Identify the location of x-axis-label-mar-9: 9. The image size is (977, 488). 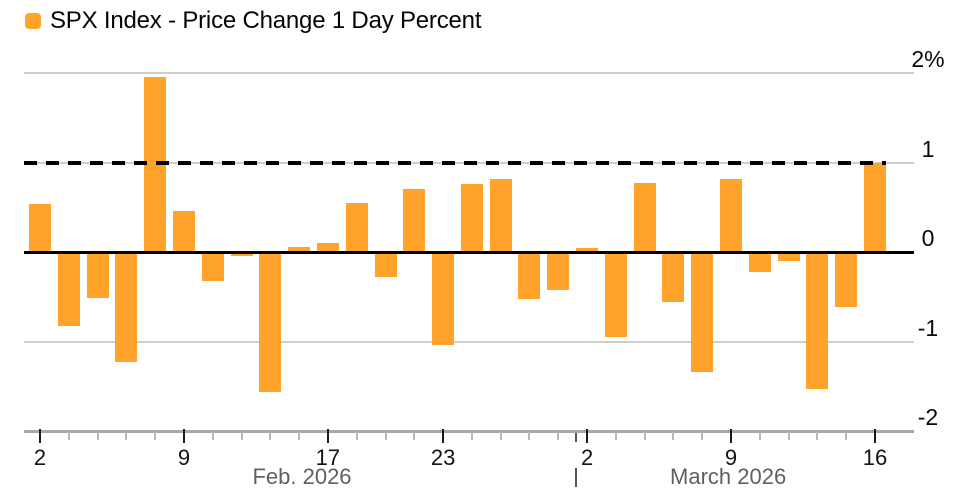
(731, 457).